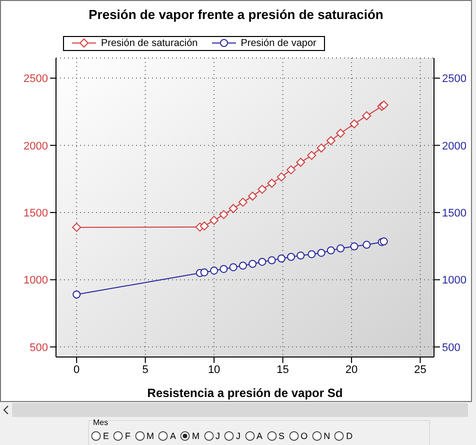 Image resolution: width=476 pixels, height=445 pixels. I want to click on legend-label: Presión de saturación, so click(149, 43).